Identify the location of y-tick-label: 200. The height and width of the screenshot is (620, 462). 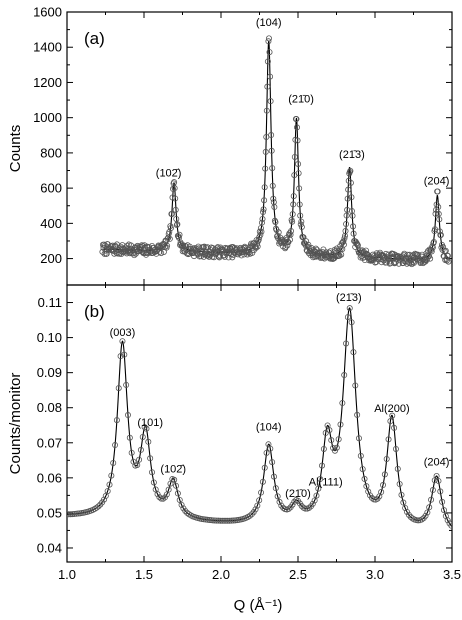
(51, 258).